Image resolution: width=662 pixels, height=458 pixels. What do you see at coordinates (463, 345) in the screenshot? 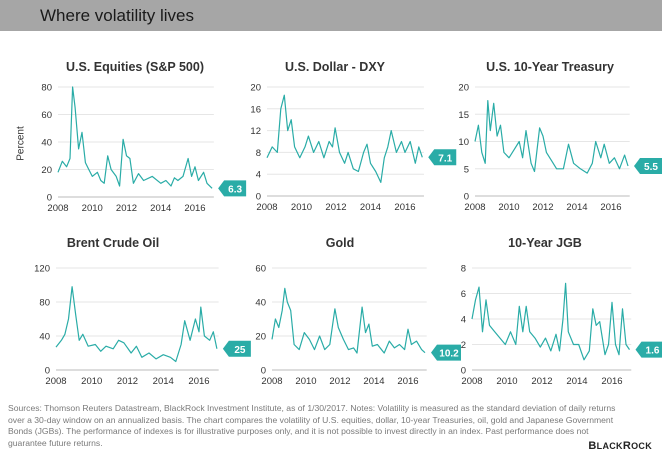
I see `y-tick-label: 2` at bounding box center [463, 345].